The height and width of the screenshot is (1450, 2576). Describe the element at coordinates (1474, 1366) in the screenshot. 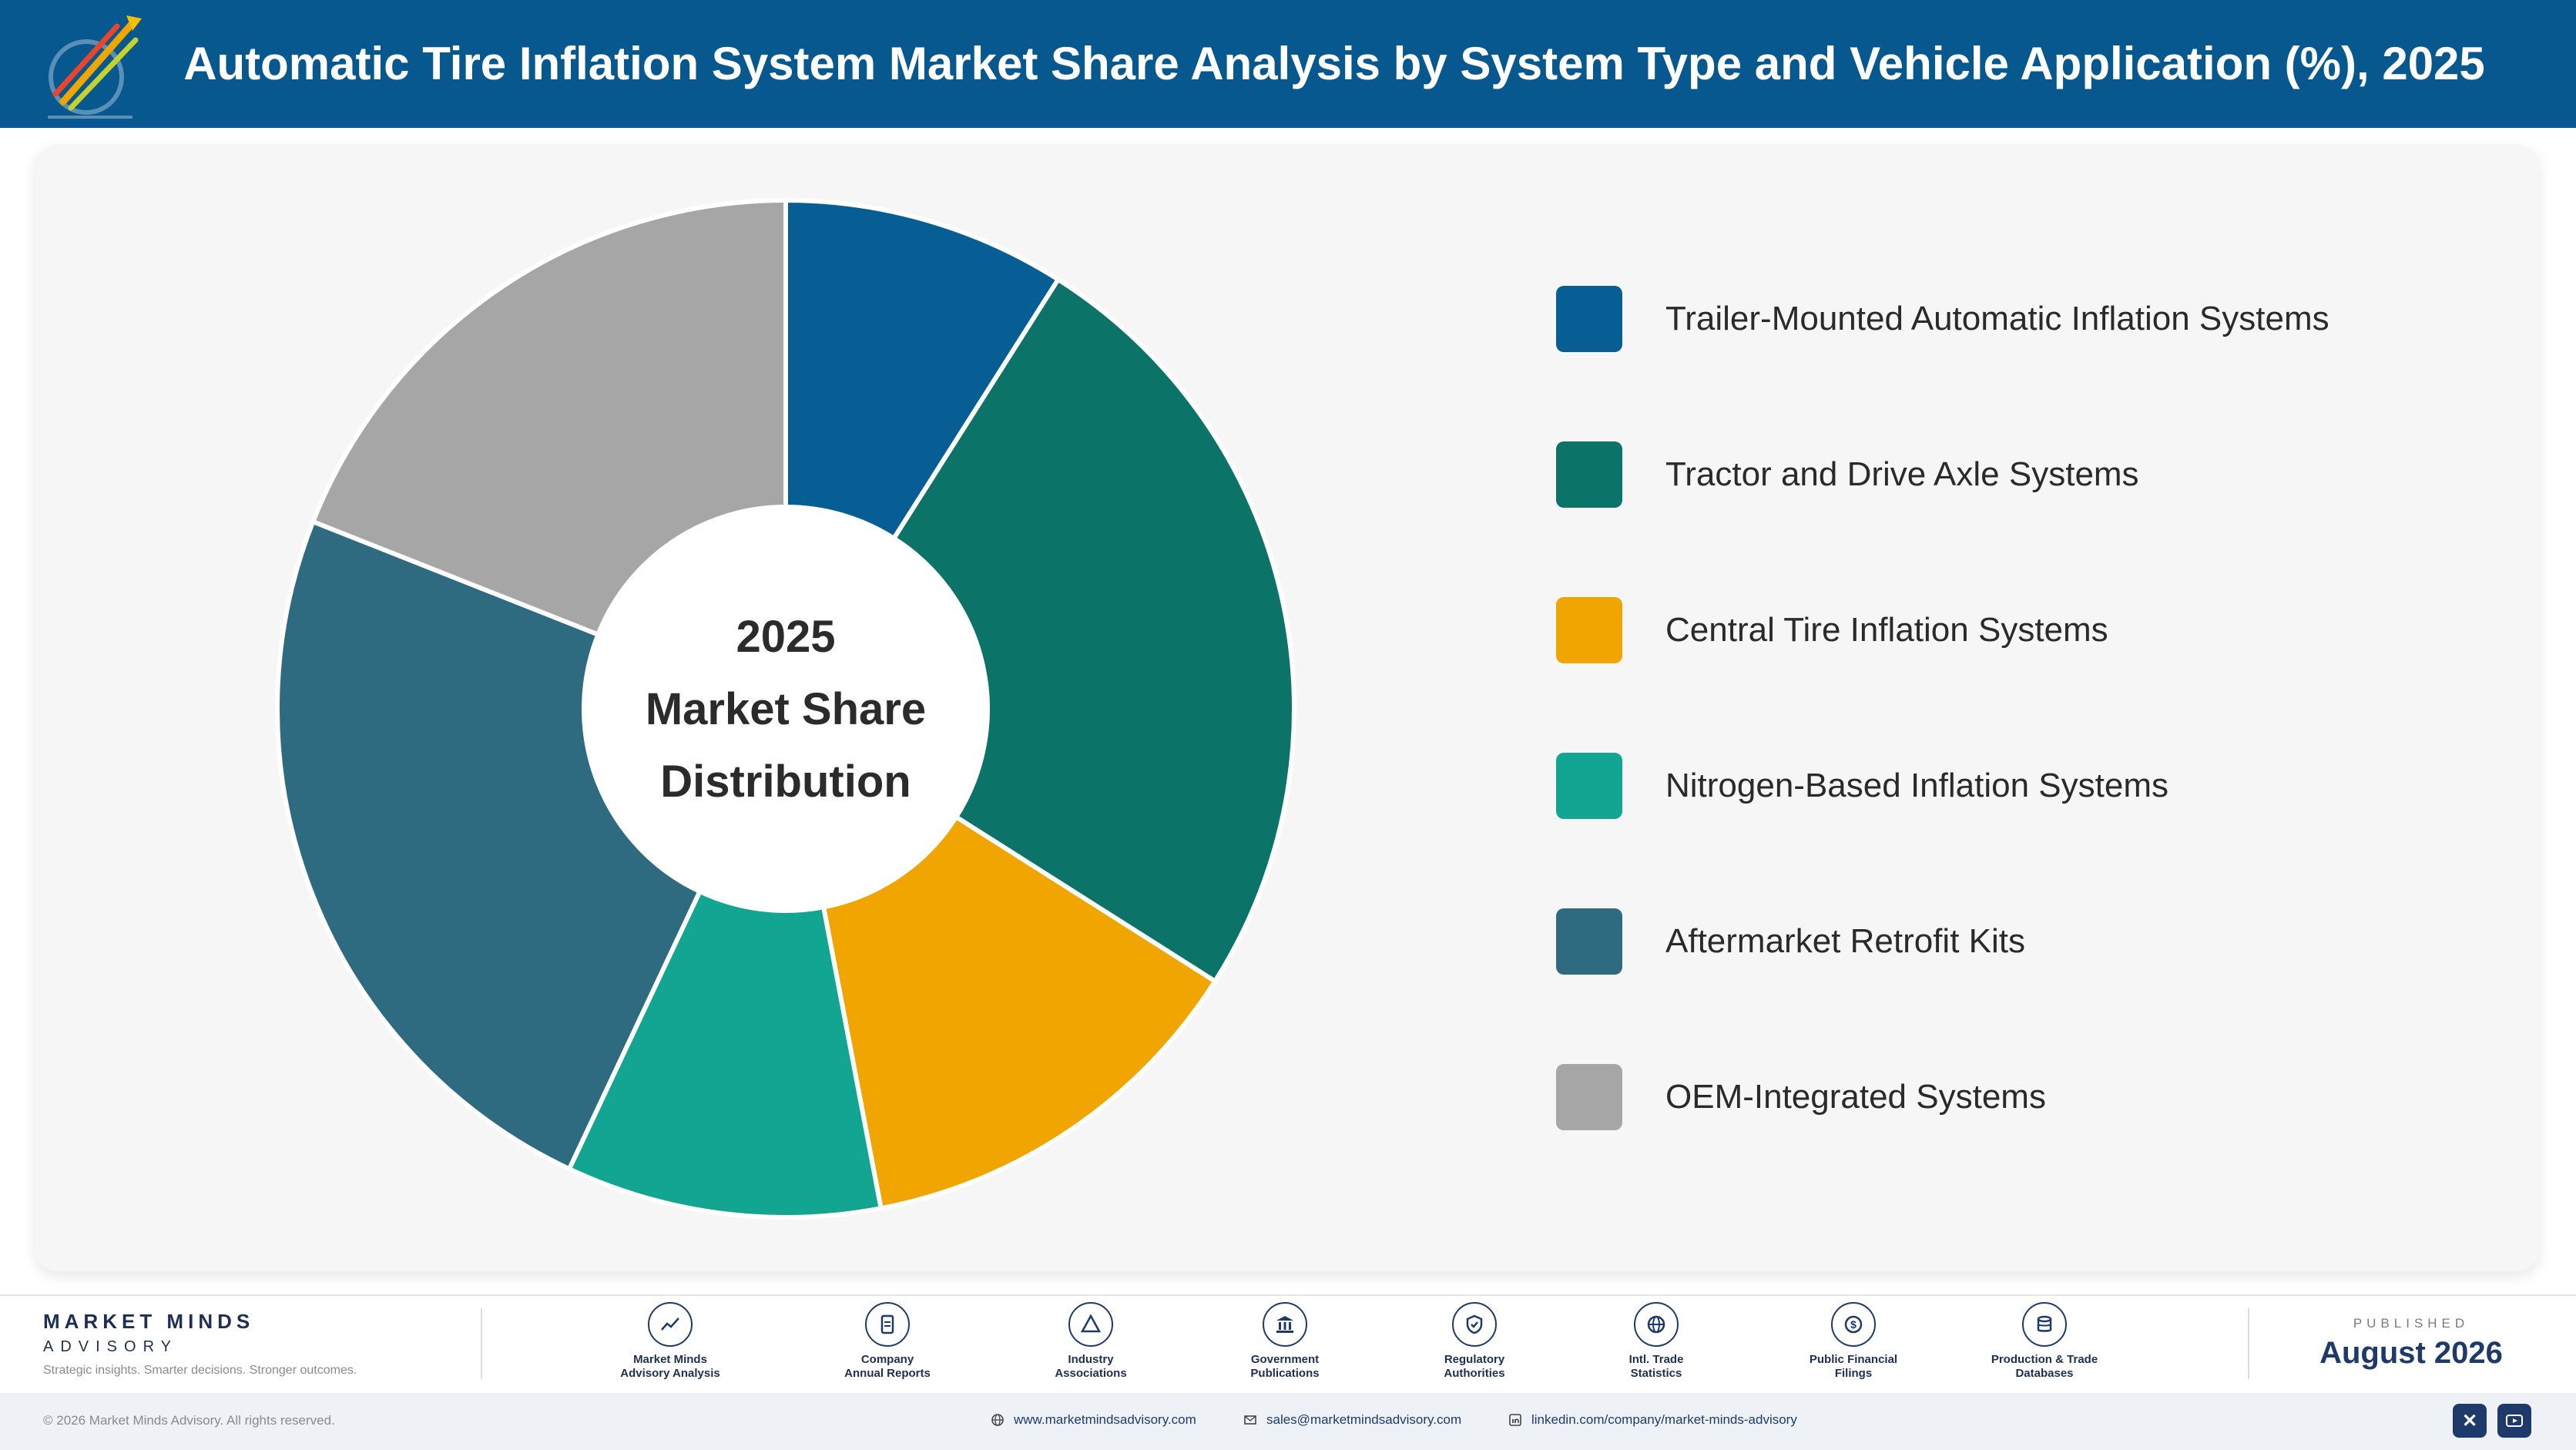

I see `source-label: Regulatory Authorities` at that location.